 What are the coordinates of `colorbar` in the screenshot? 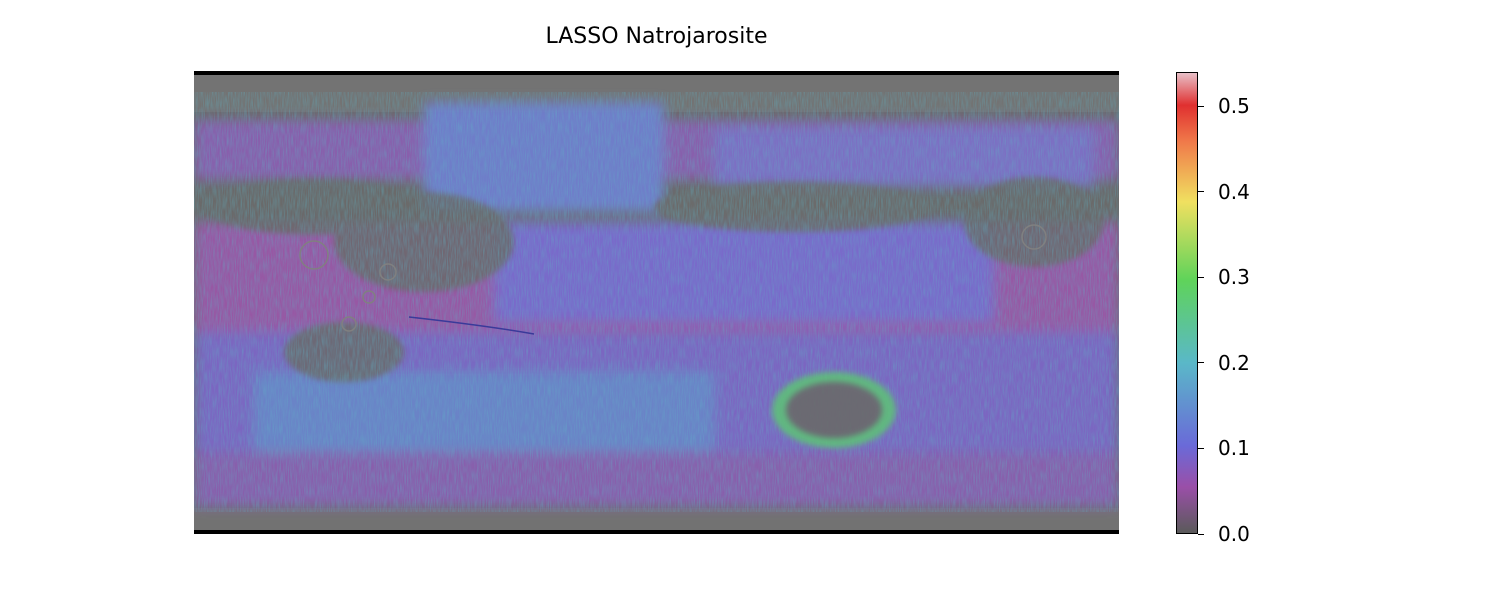 It's located at (1187, 303).